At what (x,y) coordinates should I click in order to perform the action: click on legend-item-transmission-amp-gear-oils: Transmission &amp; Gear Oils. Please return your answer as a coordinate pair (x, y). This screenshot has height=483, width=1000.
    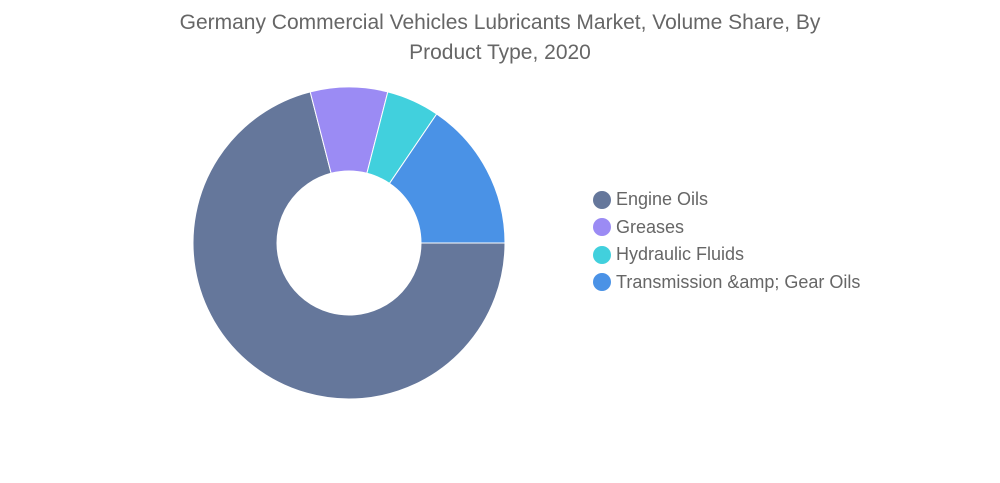
    Looking at the image, I should click on (726, 283).